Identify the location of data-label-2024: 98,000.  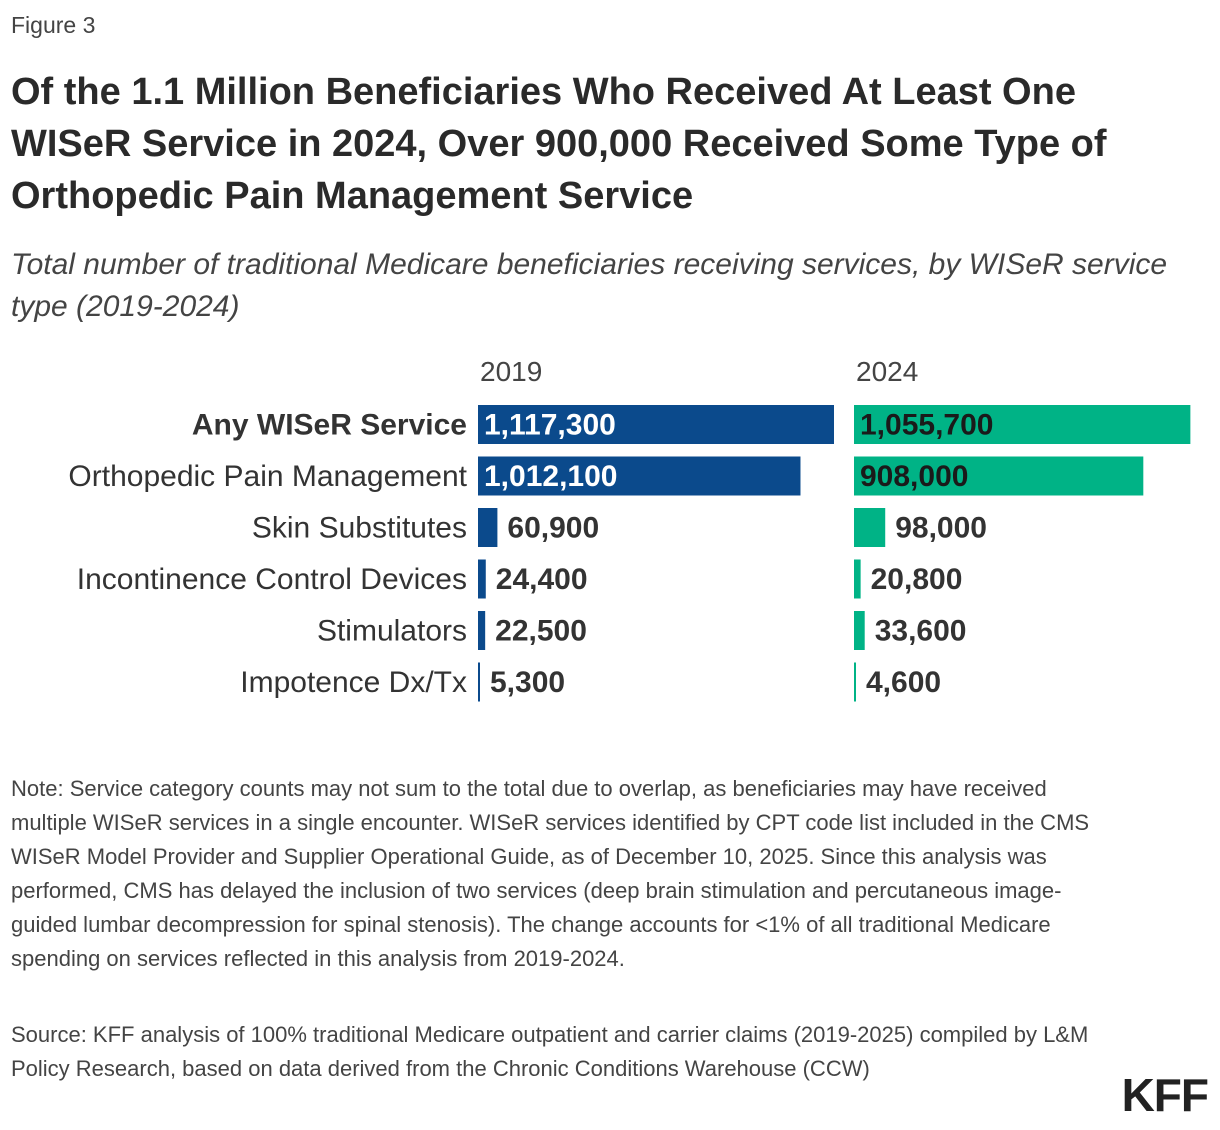
(941, 528).